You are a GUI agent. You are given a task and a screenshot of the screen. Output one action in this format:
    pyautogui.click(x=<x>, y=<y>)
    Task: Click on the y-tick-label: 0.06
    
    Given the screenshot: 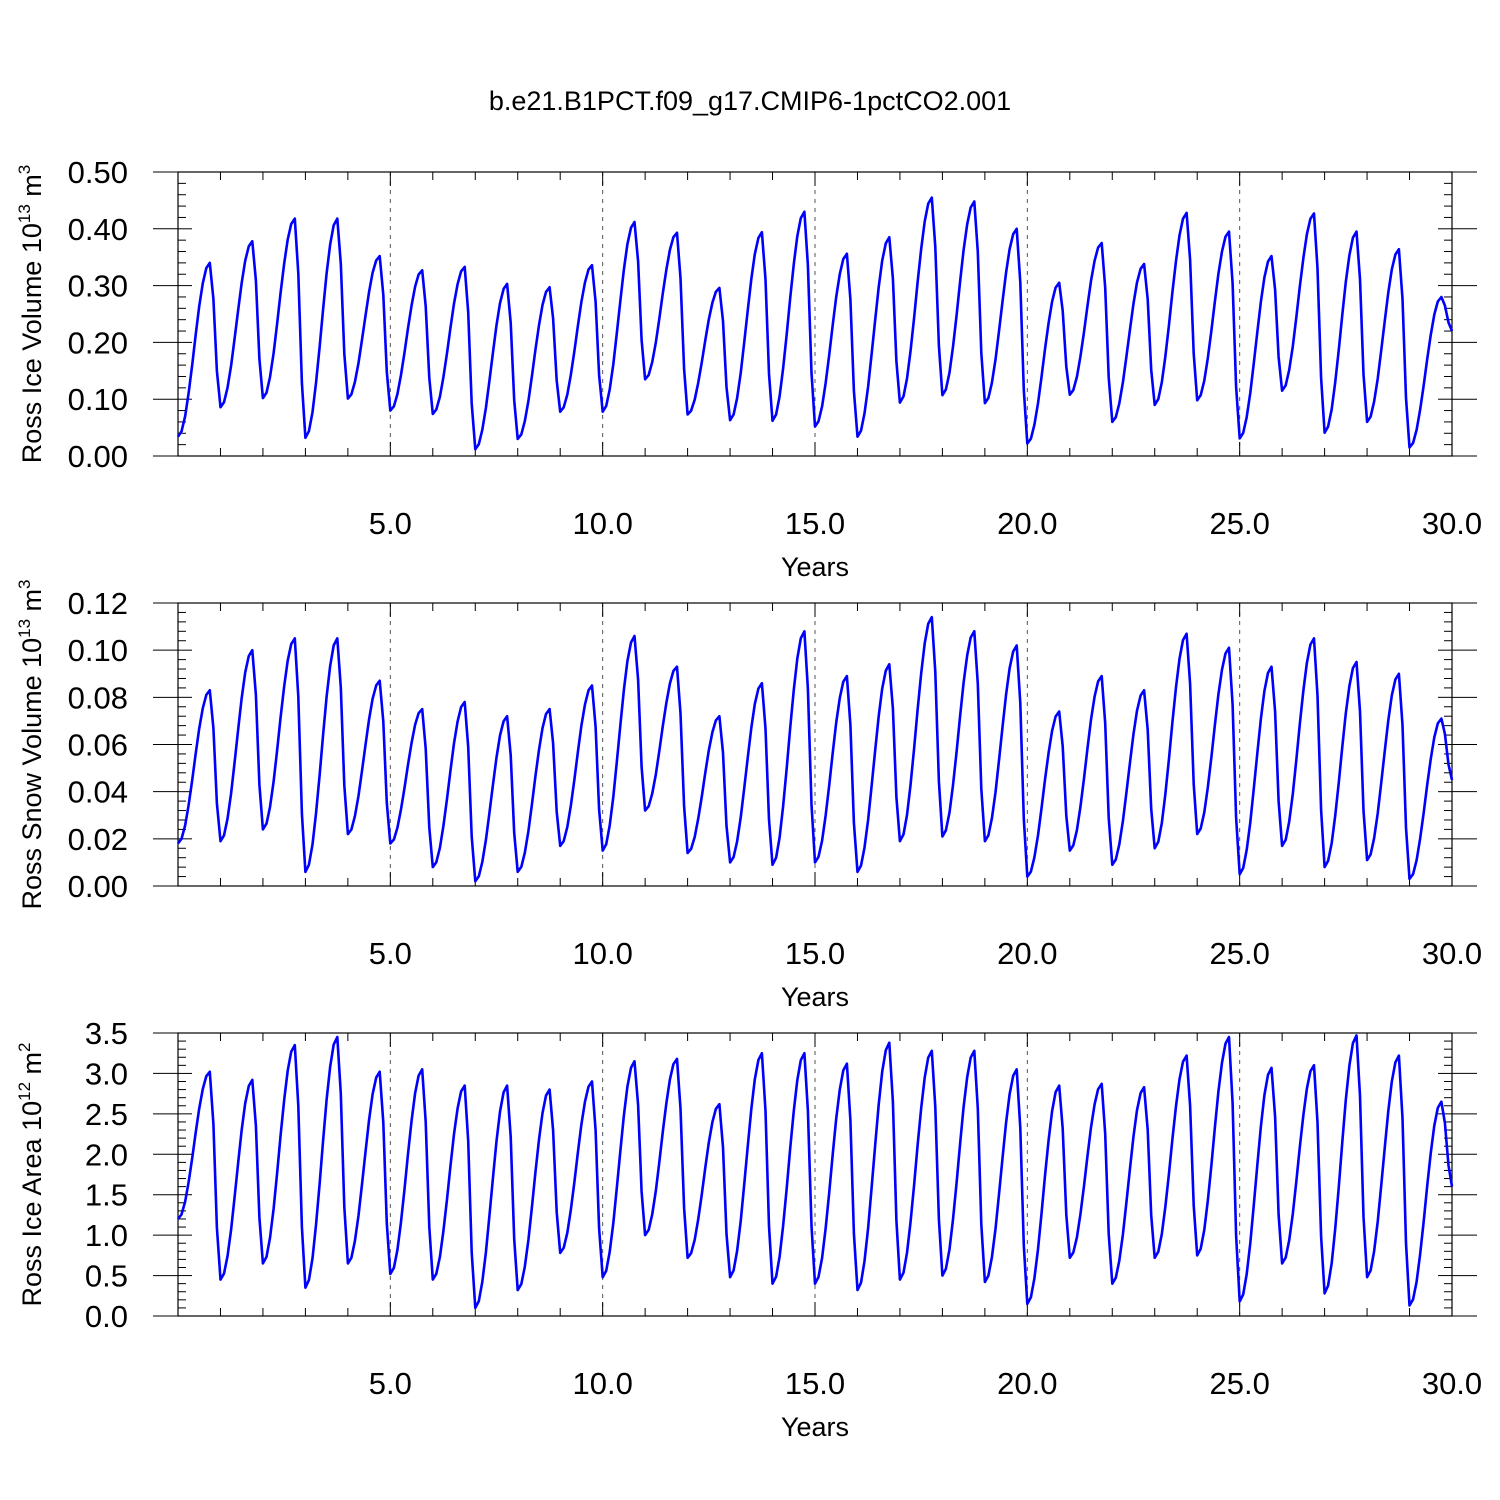 What is the action you would take?
    pyautogui.click(x=98, y=745)
    